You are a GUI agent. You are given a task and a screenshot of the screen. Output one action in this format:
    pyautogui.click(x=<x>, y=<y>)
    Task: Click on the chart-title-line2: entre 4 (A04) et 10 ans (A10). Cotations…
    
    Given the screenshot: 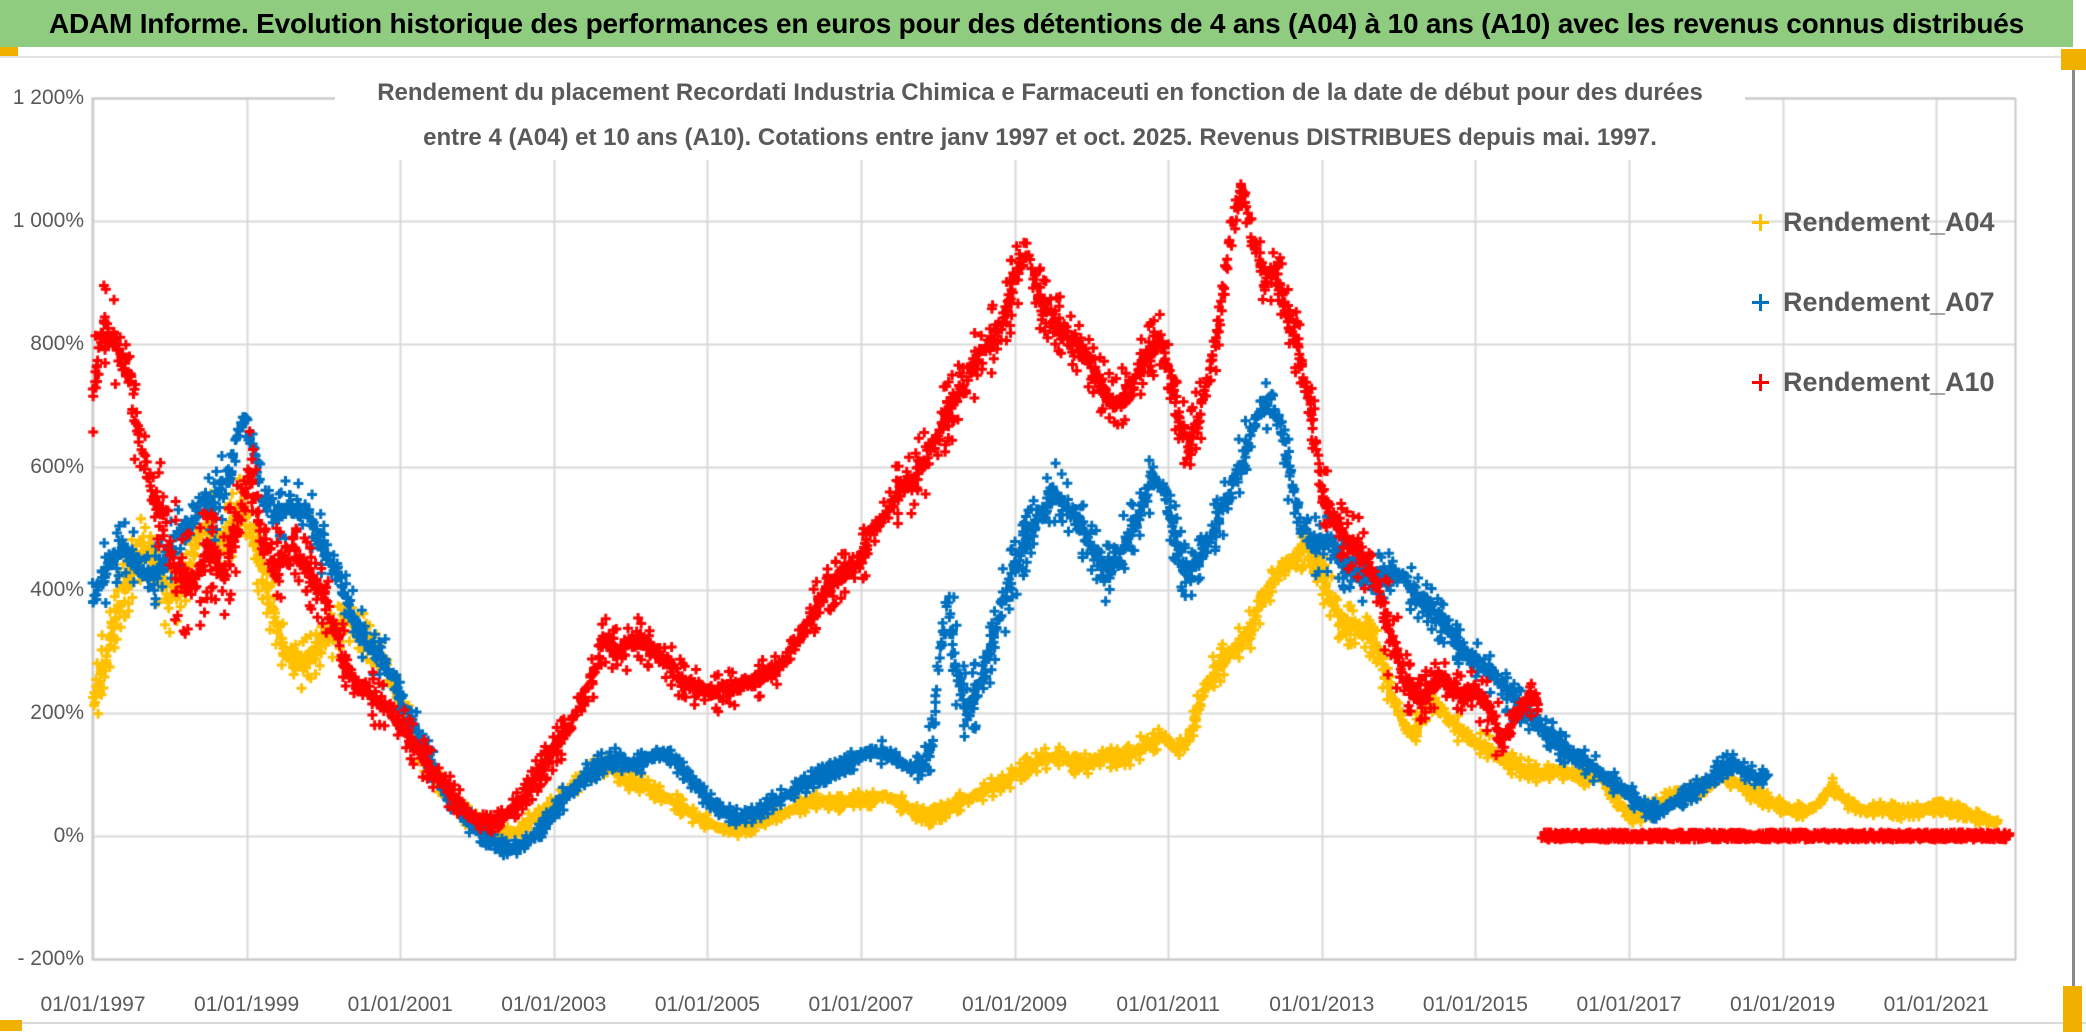 What is the action you would take?
    pyautogui.click(x=1040, y=137)
    